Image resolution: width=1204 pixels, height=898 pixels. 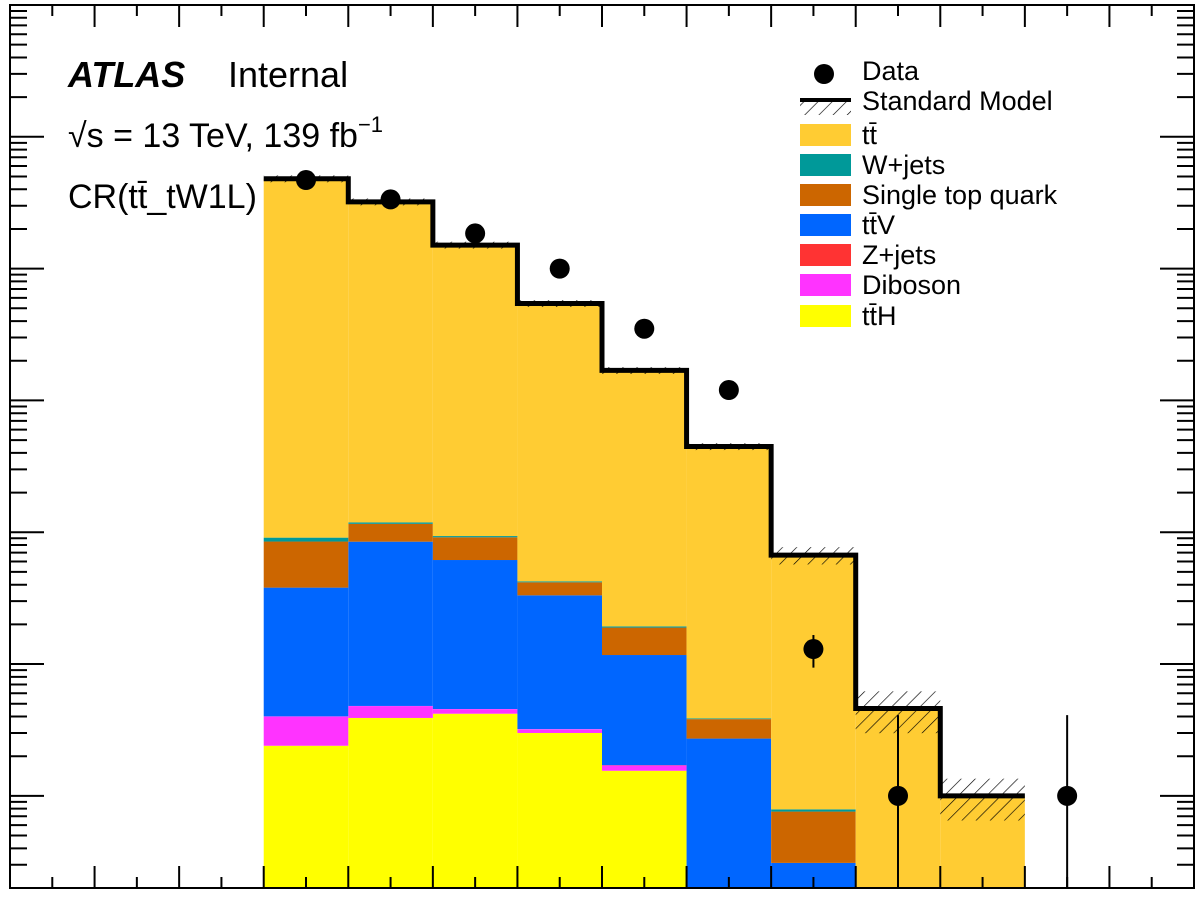 What do you see at coordinates (960, 195) in the screenshot?
I see `legend-label-single-top-quark: Single top quark` at bounding box center [960, 195].